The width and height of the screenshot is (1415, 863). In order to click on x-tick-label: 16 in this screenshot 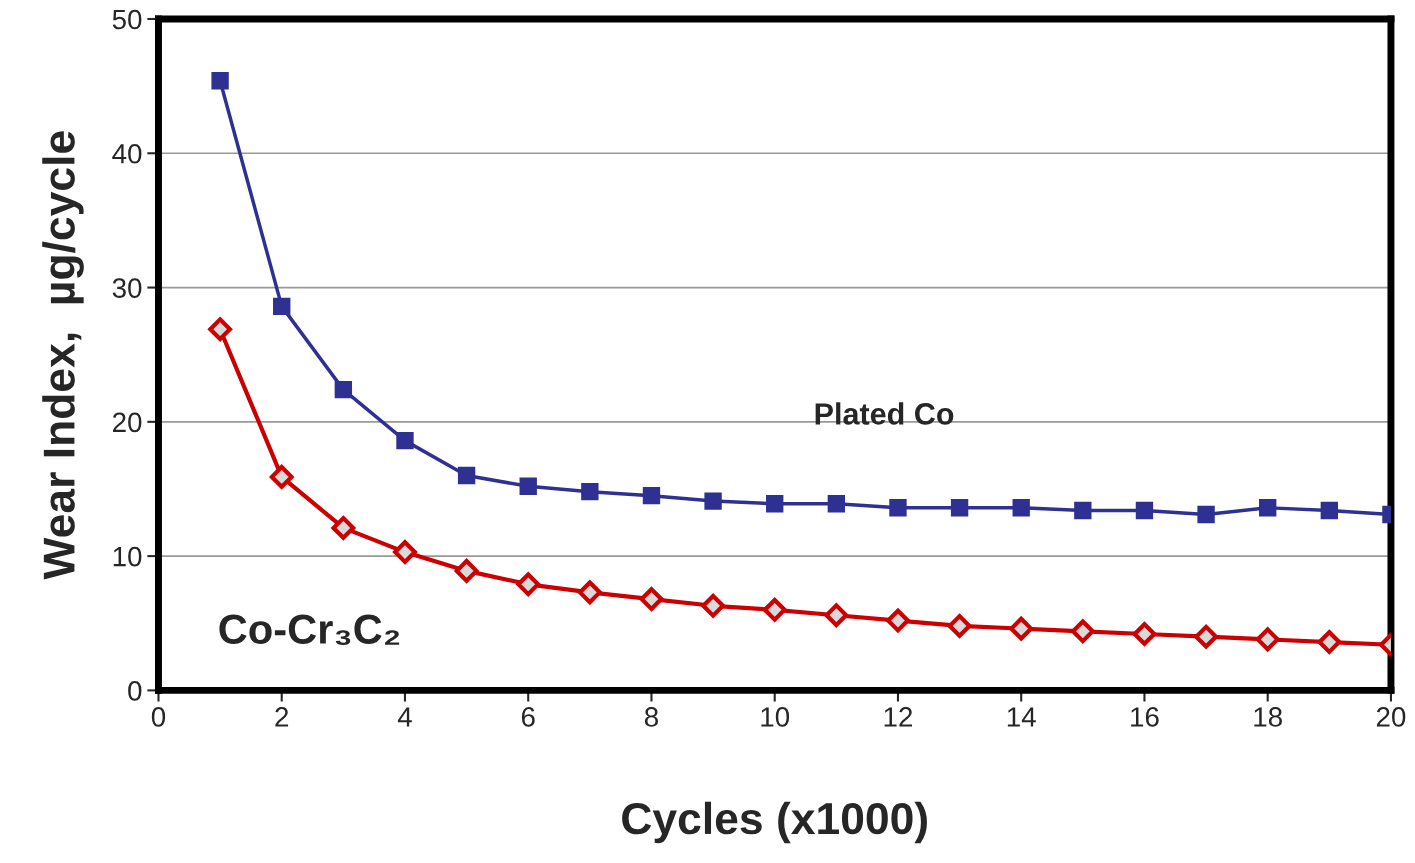, I will do `click(1145, 717)`.